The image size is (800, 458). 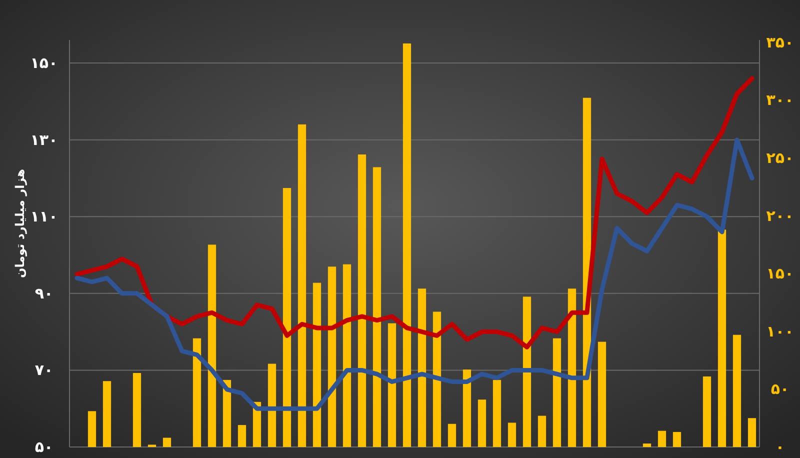 What do you see at coordinates (780, 273) in the screenshot?
I see `y2-tick-label: ۱۵۰` at bounding box center [780, 273].